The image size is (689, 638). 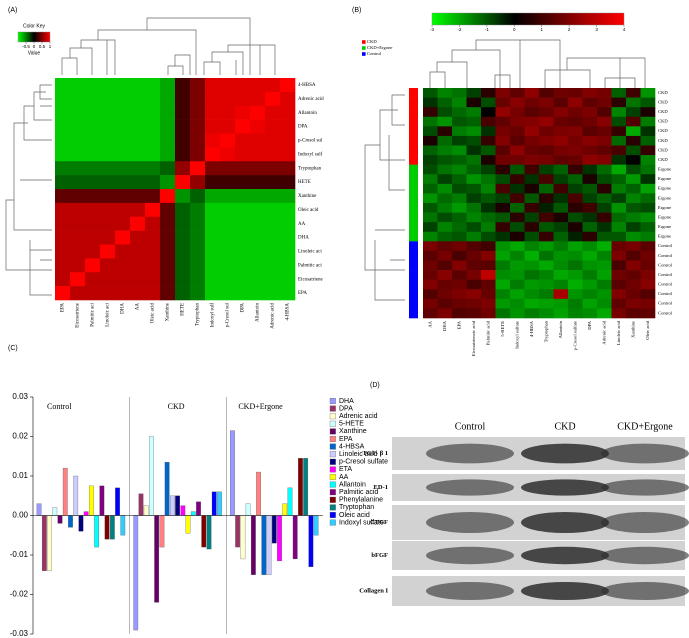 I want to click on protein-label: Collagen I, so click(x=373, y=590).